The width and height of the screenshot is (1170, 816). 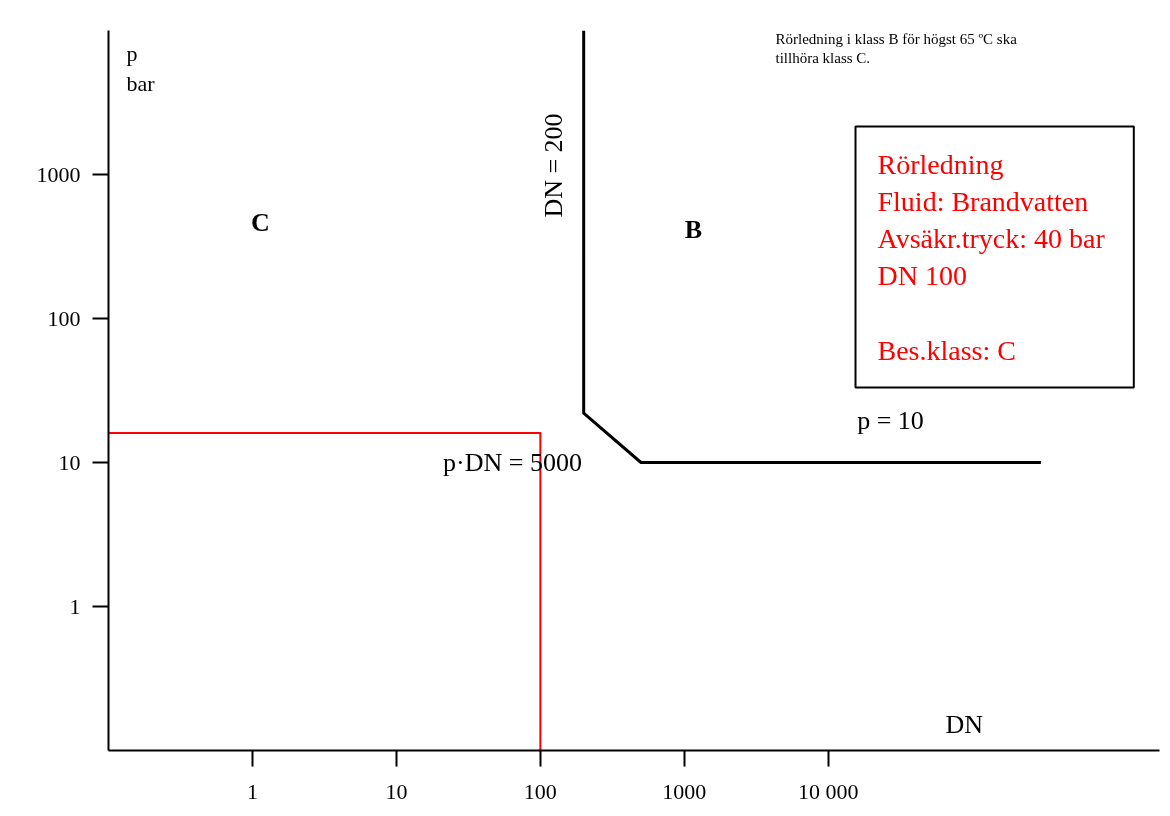 What do you see at coordinates (252, 791) in the screenshot?
I see `x-tick-label: 1` at bounding box center [252, 791].